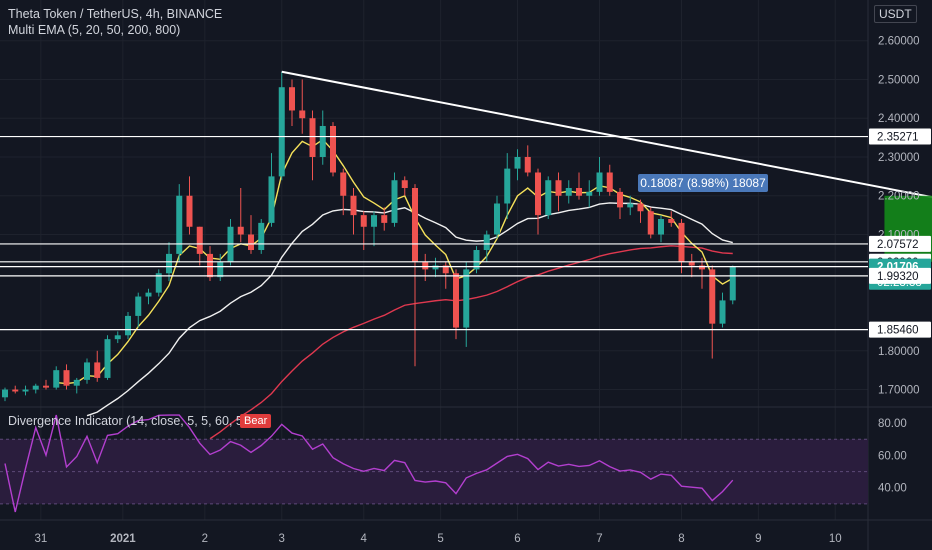 The height and width of the screenshot is (550, 932). I want to click on time-tick-label: 2021, so click(123, 539).